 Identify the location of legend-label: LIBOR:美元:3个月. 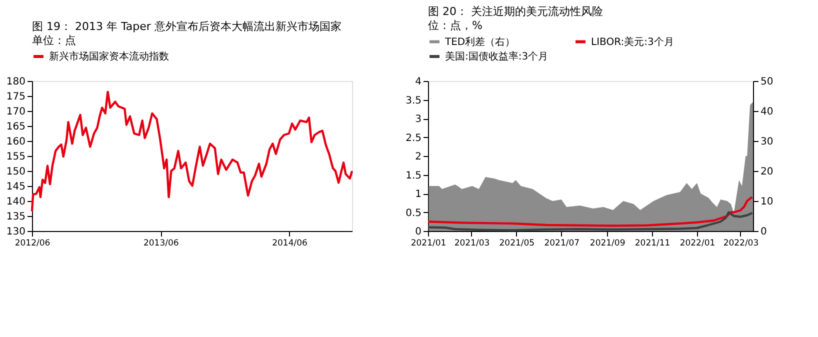
(632, 42).